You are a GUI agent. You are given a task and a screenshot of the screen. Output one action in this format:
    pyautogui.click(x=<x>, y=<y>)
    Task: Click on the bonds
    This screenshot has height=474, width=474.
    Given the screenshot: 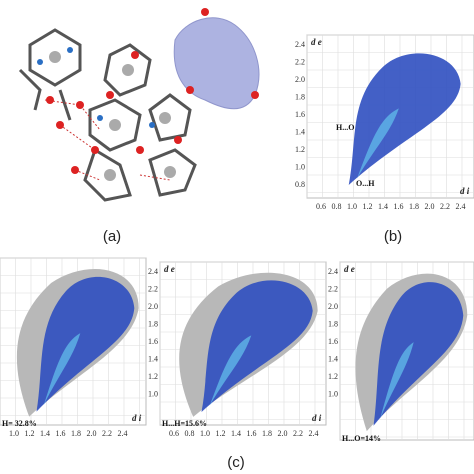 What is the action you would take?
    pyautogui.click(x=107, y=115)
    